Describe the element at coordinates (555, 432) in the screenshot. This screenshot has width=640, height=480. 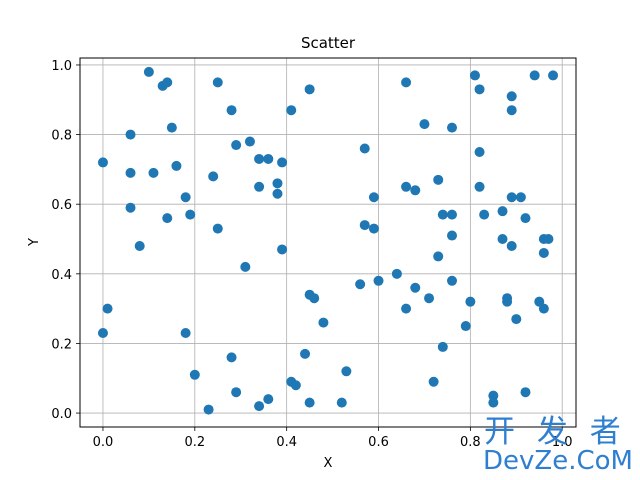
I see `watermark-chinese: 开 发 者` at that location.